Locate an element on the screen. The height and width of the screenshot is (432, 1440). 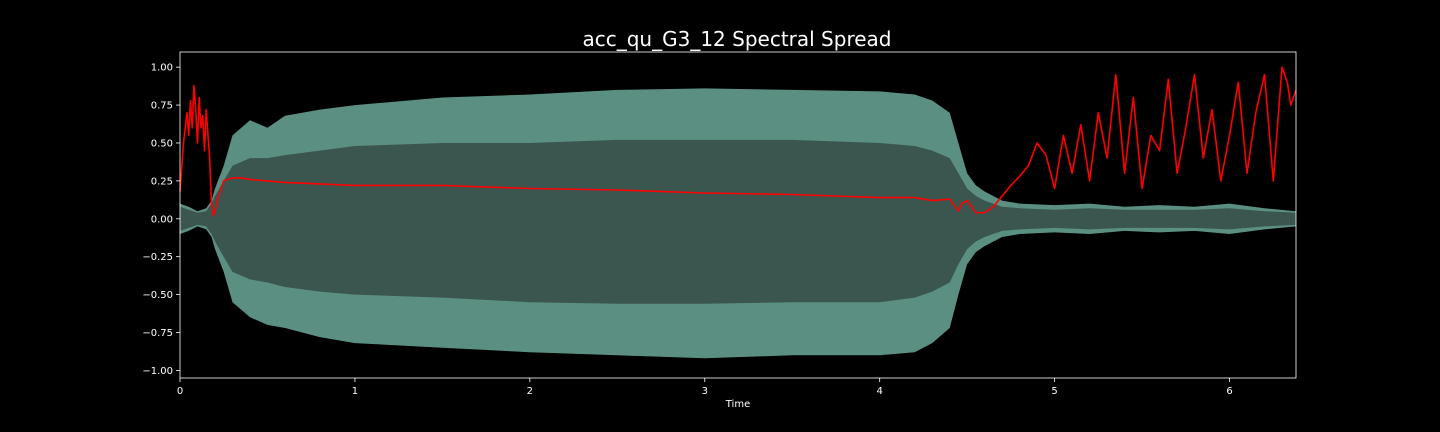
y-axis-ticks: 1.00 0.75 0.50 0.25 0.00 −0.25 −0.50 −0.75 −1.00 is located at coordinates (161, 220).